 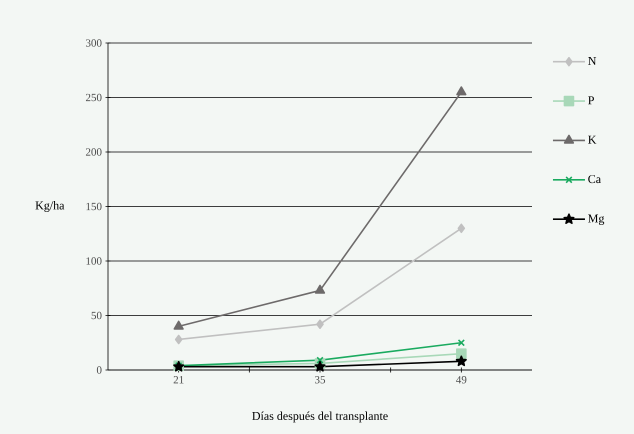 I want to click on x-tick-label: 21, so click(x=179, y=380).